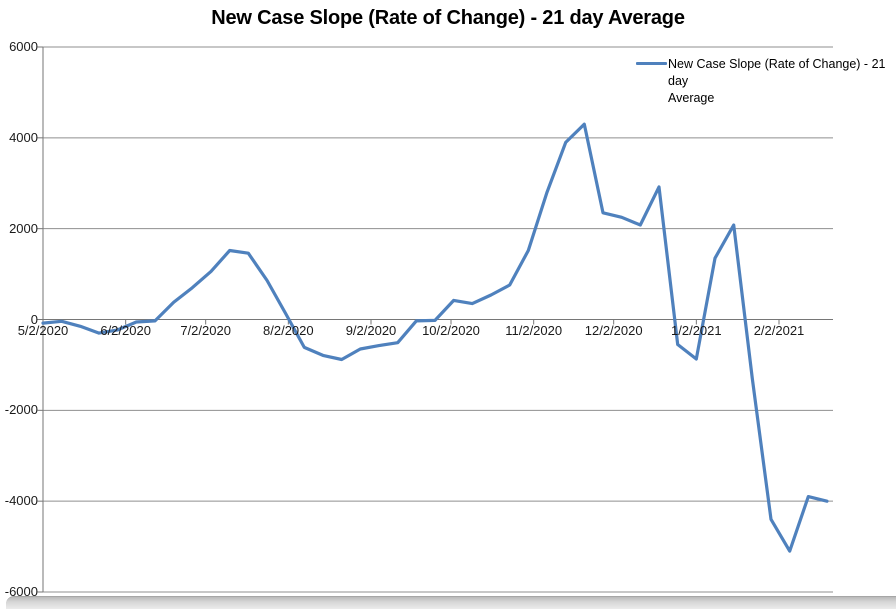 Image resolution: width=896 pixels, height=609 pixels. What do you see at coordinates (613, 330) in the screenshot?
I see `x-axis-tick-label: 12/2/2020` at bounding box center [613, 330].